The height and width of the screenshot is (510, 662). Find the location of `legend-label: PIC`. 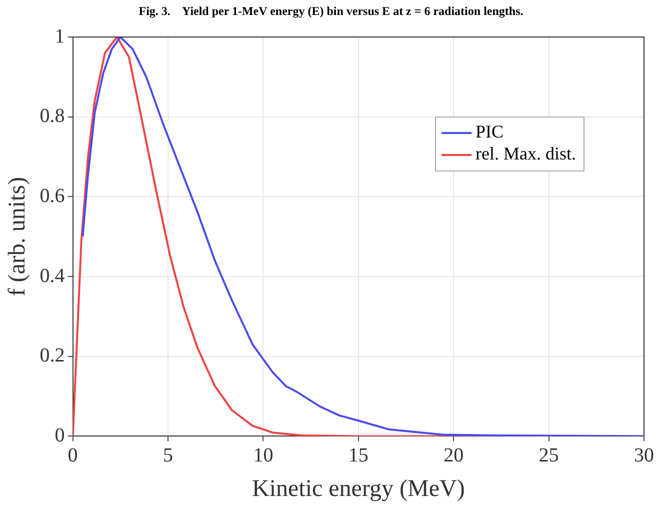

legend-label: PIC is located at coordinates (490, 132).